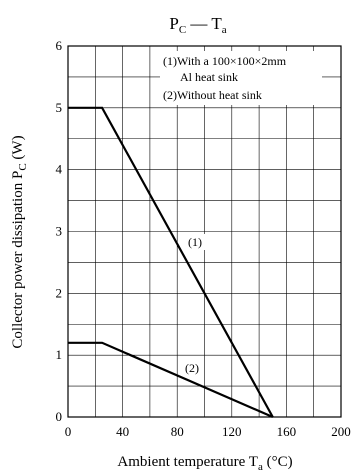 The height and width of the screenshot is (475, 353). What do you see at coordinates (212, 95) in the screenshot?
I see `legend-line-3: (2)Without heat sink` at bounding box center [212, 95].